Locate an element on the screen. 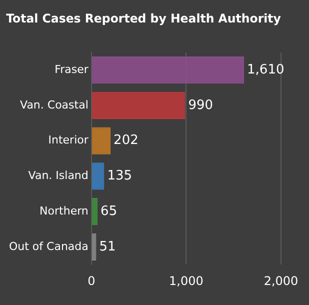  y-tick-label: Interior is located at coordinates (68, 140).